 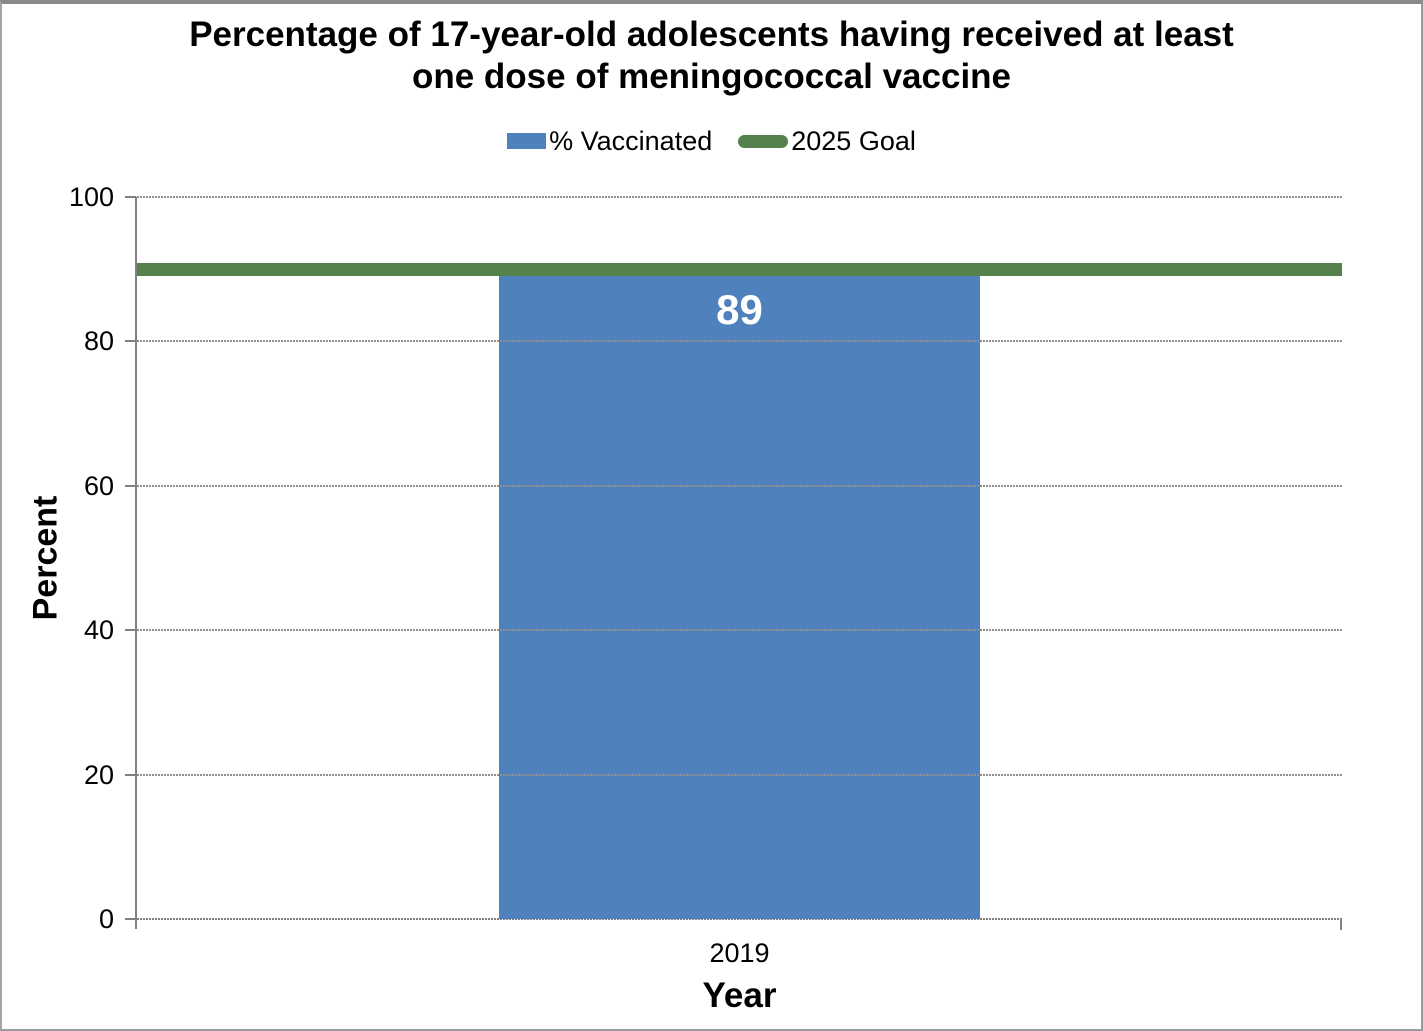 What do you see at coordinates (739, 995) in the screenshot?
I see `x-axis-title: Year` at bounding box center [739, 995].